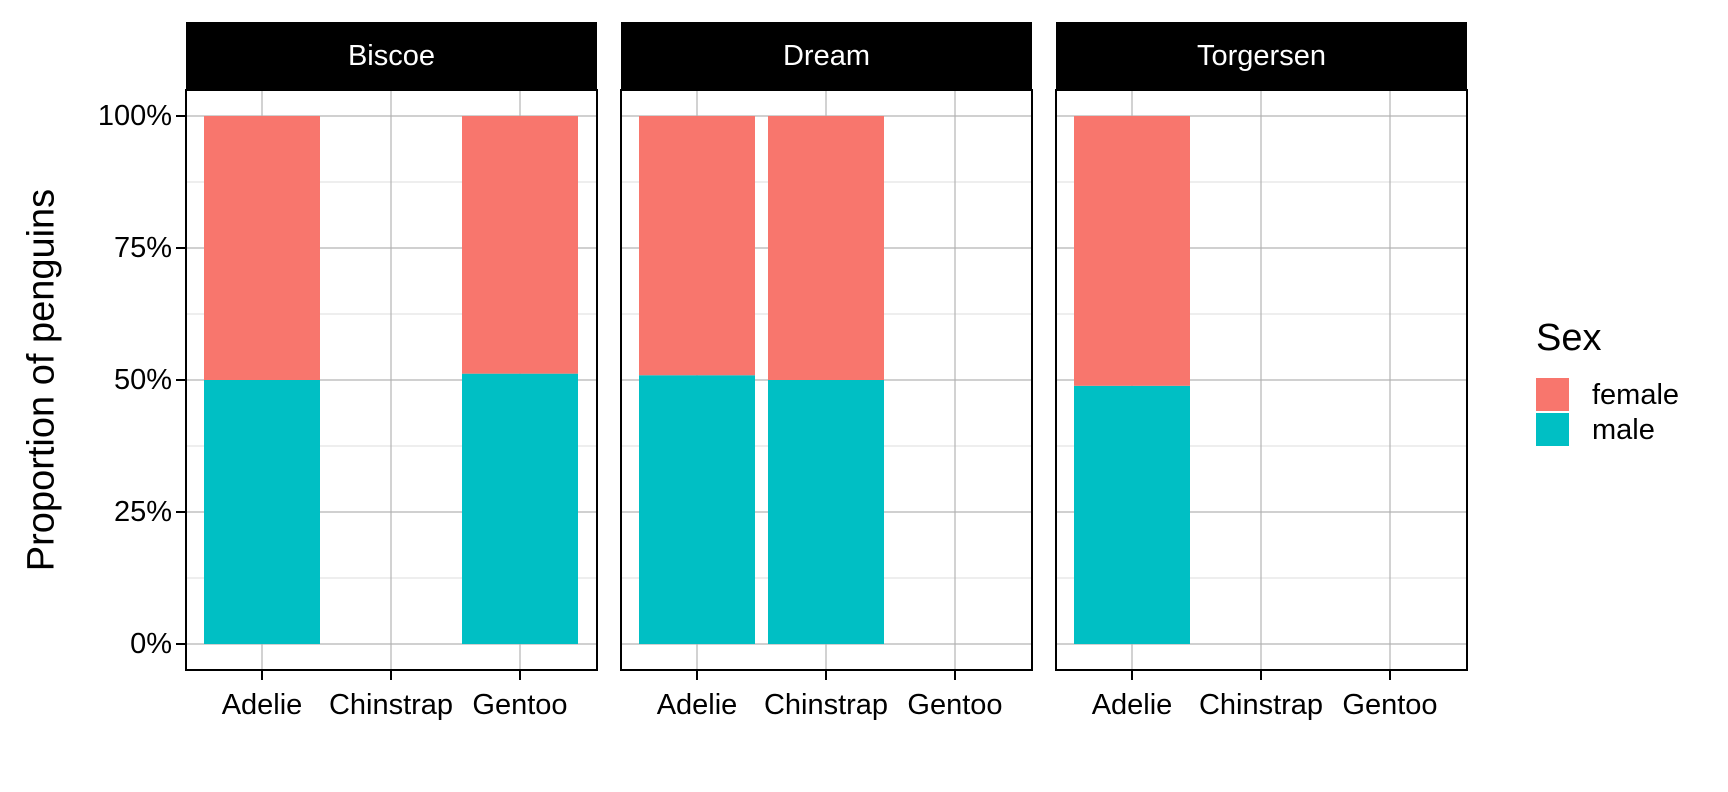 The height and width of the screenshot is (792, 1728). What do you see at coordinates (520, 508) in the screenshot?
I see `bar-biscoe-gentoo-male` at bounding box center [520, 508].